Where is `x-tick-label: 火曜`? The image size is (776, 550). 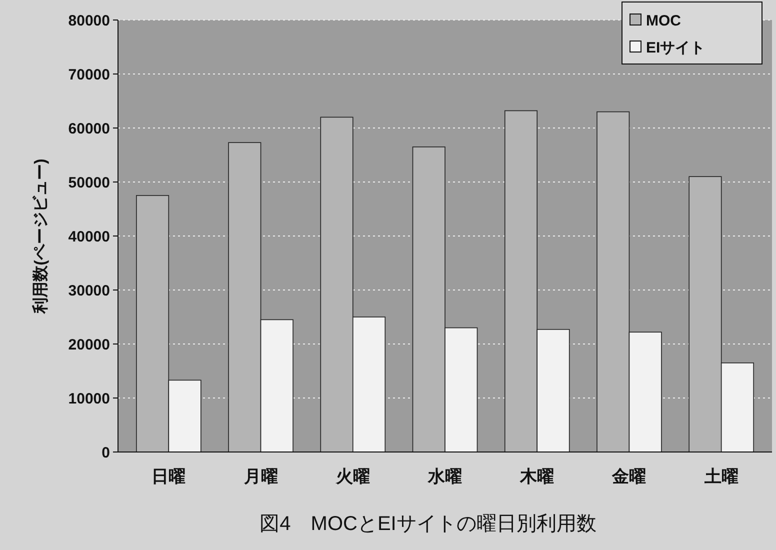
x-tick-label: 火曜 is located at coordinates (353, 476).